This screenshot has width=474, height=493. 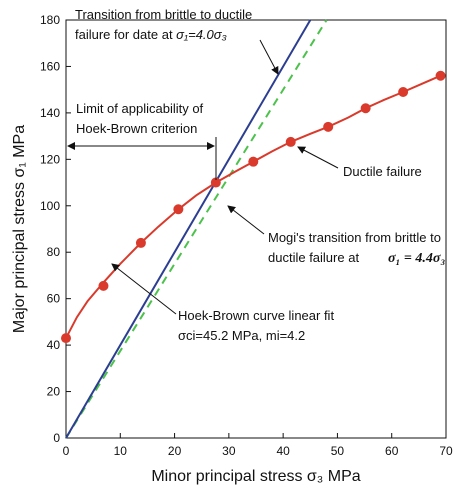 What do you see at coordinates (144, 289) in the screenshot?
I see `annotation-hb-arrow` at bounding box center [144, 289].